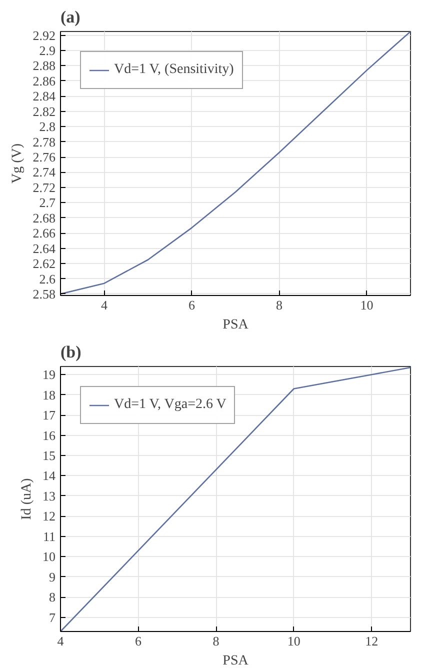 This screenshot has width=422, height=671. Describe the element at coordinates (49, 415) in the screenshot. I see `y-tick-label: 17` at that location.